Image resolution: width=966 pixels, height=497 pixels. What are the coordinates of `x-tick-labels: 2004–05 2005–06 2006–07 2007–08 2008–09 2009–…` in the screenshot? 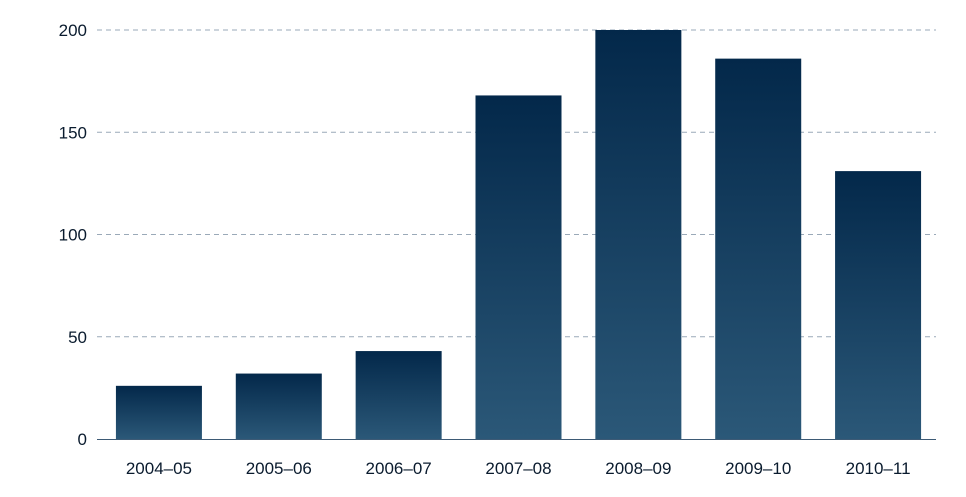 It's located at (518, 468).